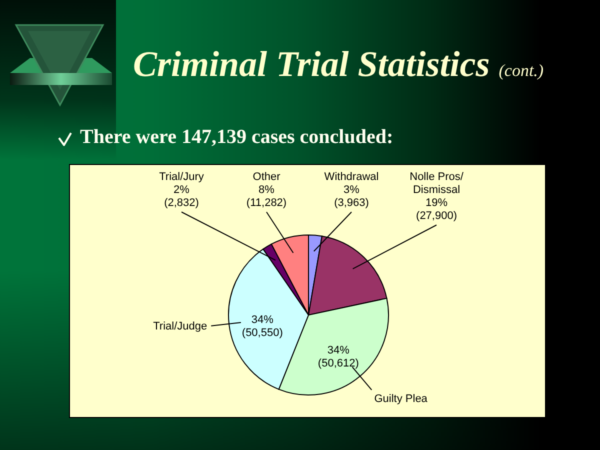  What do you see at coordinates (237, 137) in the screenshot?
I see `chart-subtitle: There were 147,139 cases concluded:` at bounding box center [237, 137].